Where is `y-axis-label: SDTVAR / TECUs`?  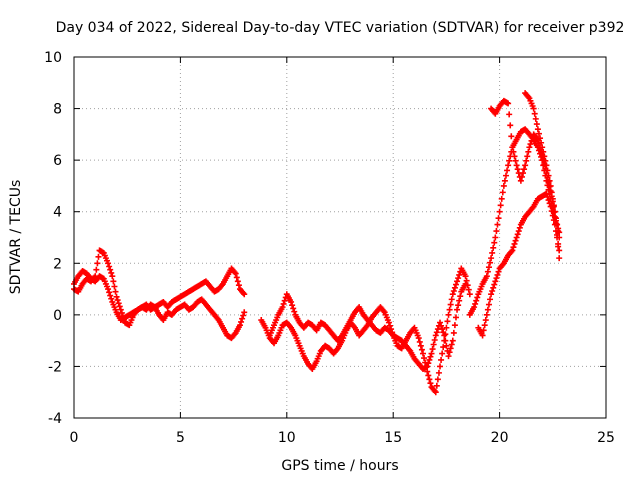
y-axis-label: SDTVAR / TECUs is located at coordinates (16, 237).